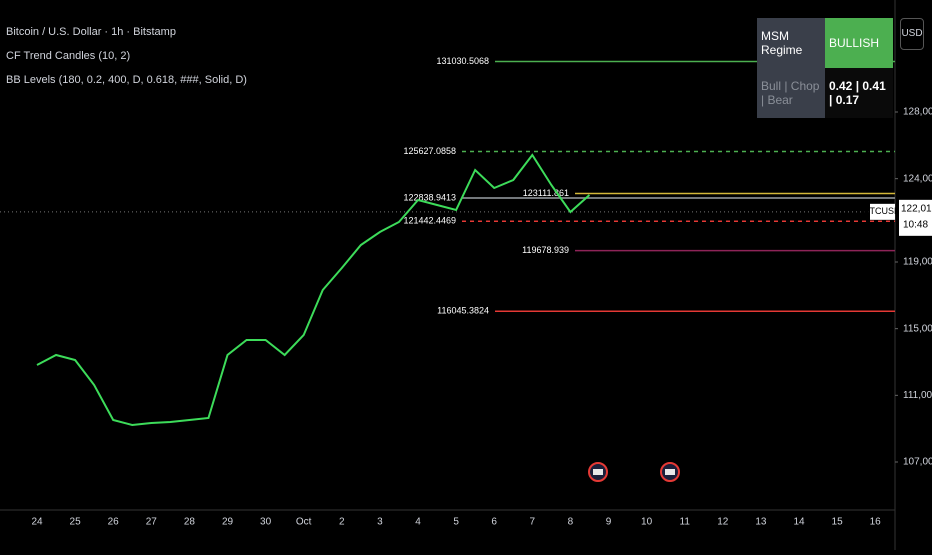  I want to click on y-tick-label: 111,000, so click(917, 395).